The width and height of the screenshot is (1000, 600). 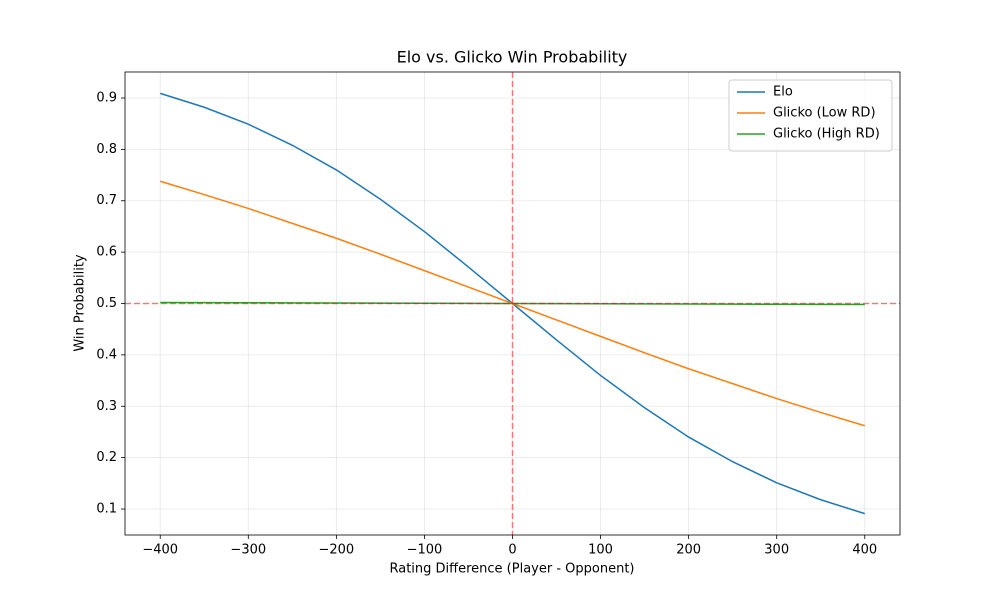 What do you see at coordinates (106, 97) in the screenshot?
I see `y-tick-label: 0.9` at bounding box center [106, 97].